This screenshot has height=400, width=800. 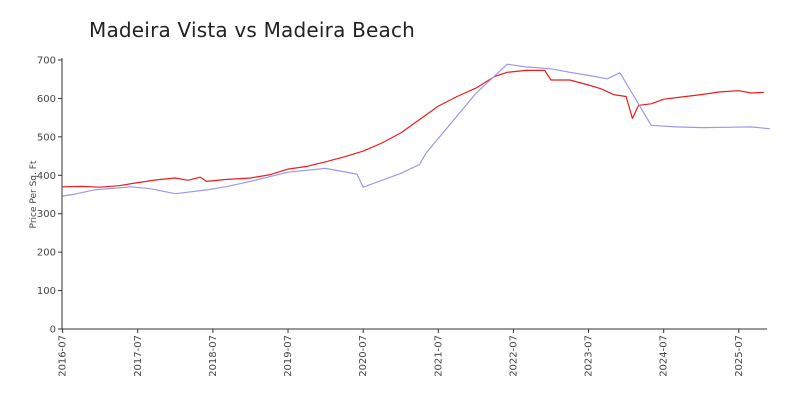 What do you see at coordinates (63, 356) in the screenshot?
I see `x-tick-label: 2016-07` at bounding box center [63, 356].